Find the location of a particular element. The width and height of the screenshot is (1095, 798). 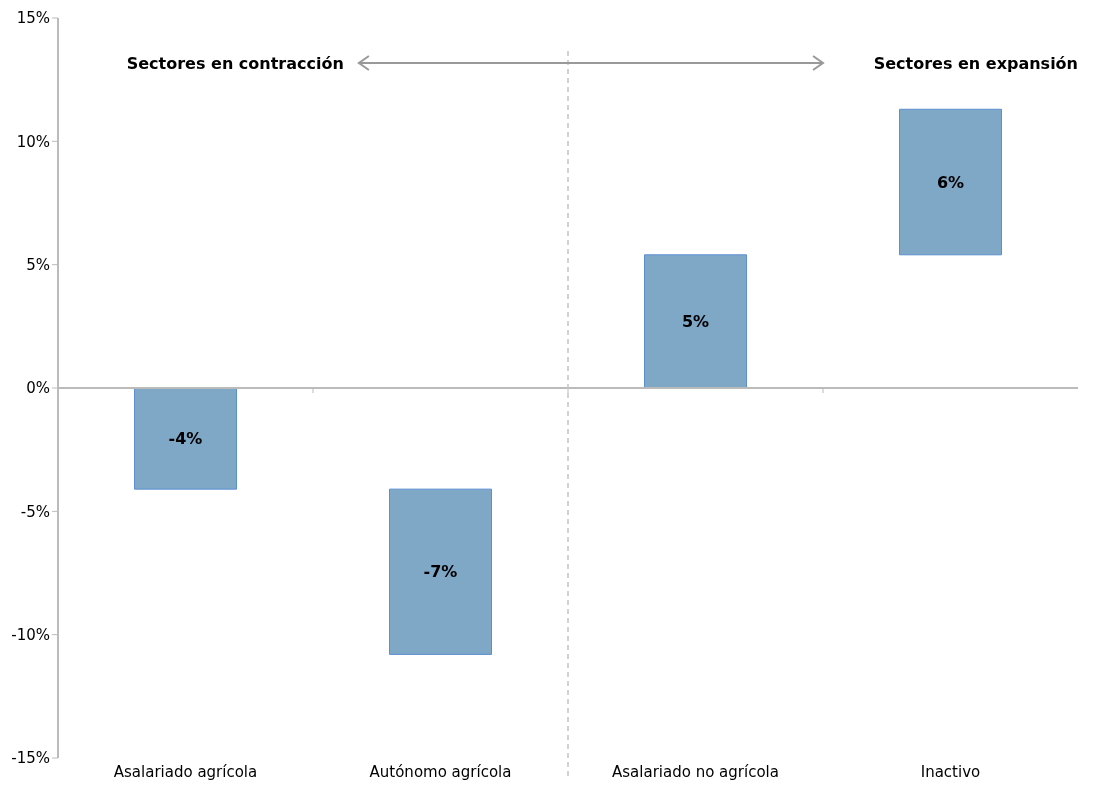

x-tick-label: Inactivo is located at coordinates (950, 771).